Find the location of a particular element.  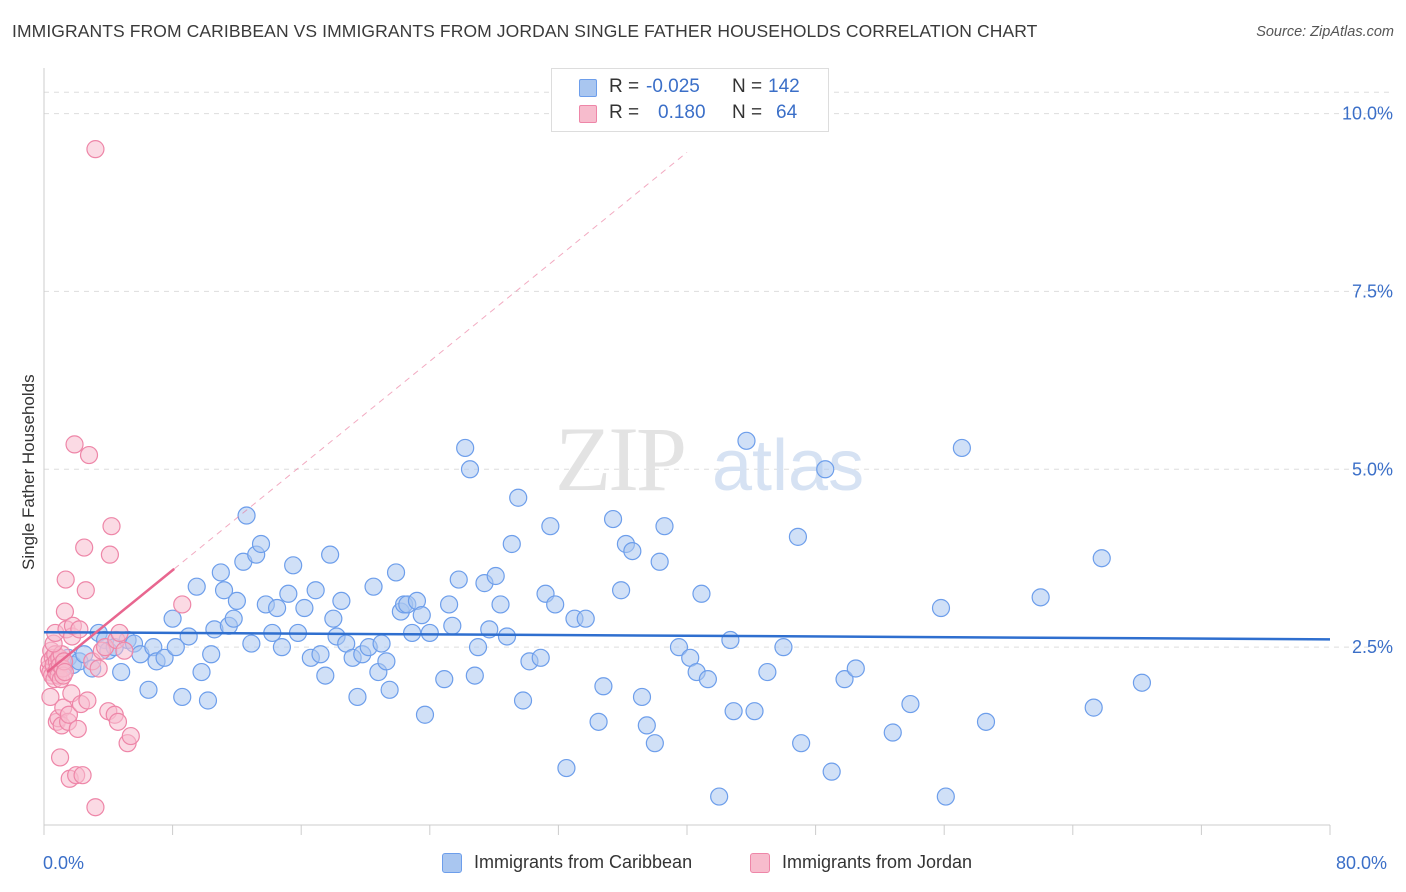

legend-r-value: -0.025 is located at coordinates (673, 86).